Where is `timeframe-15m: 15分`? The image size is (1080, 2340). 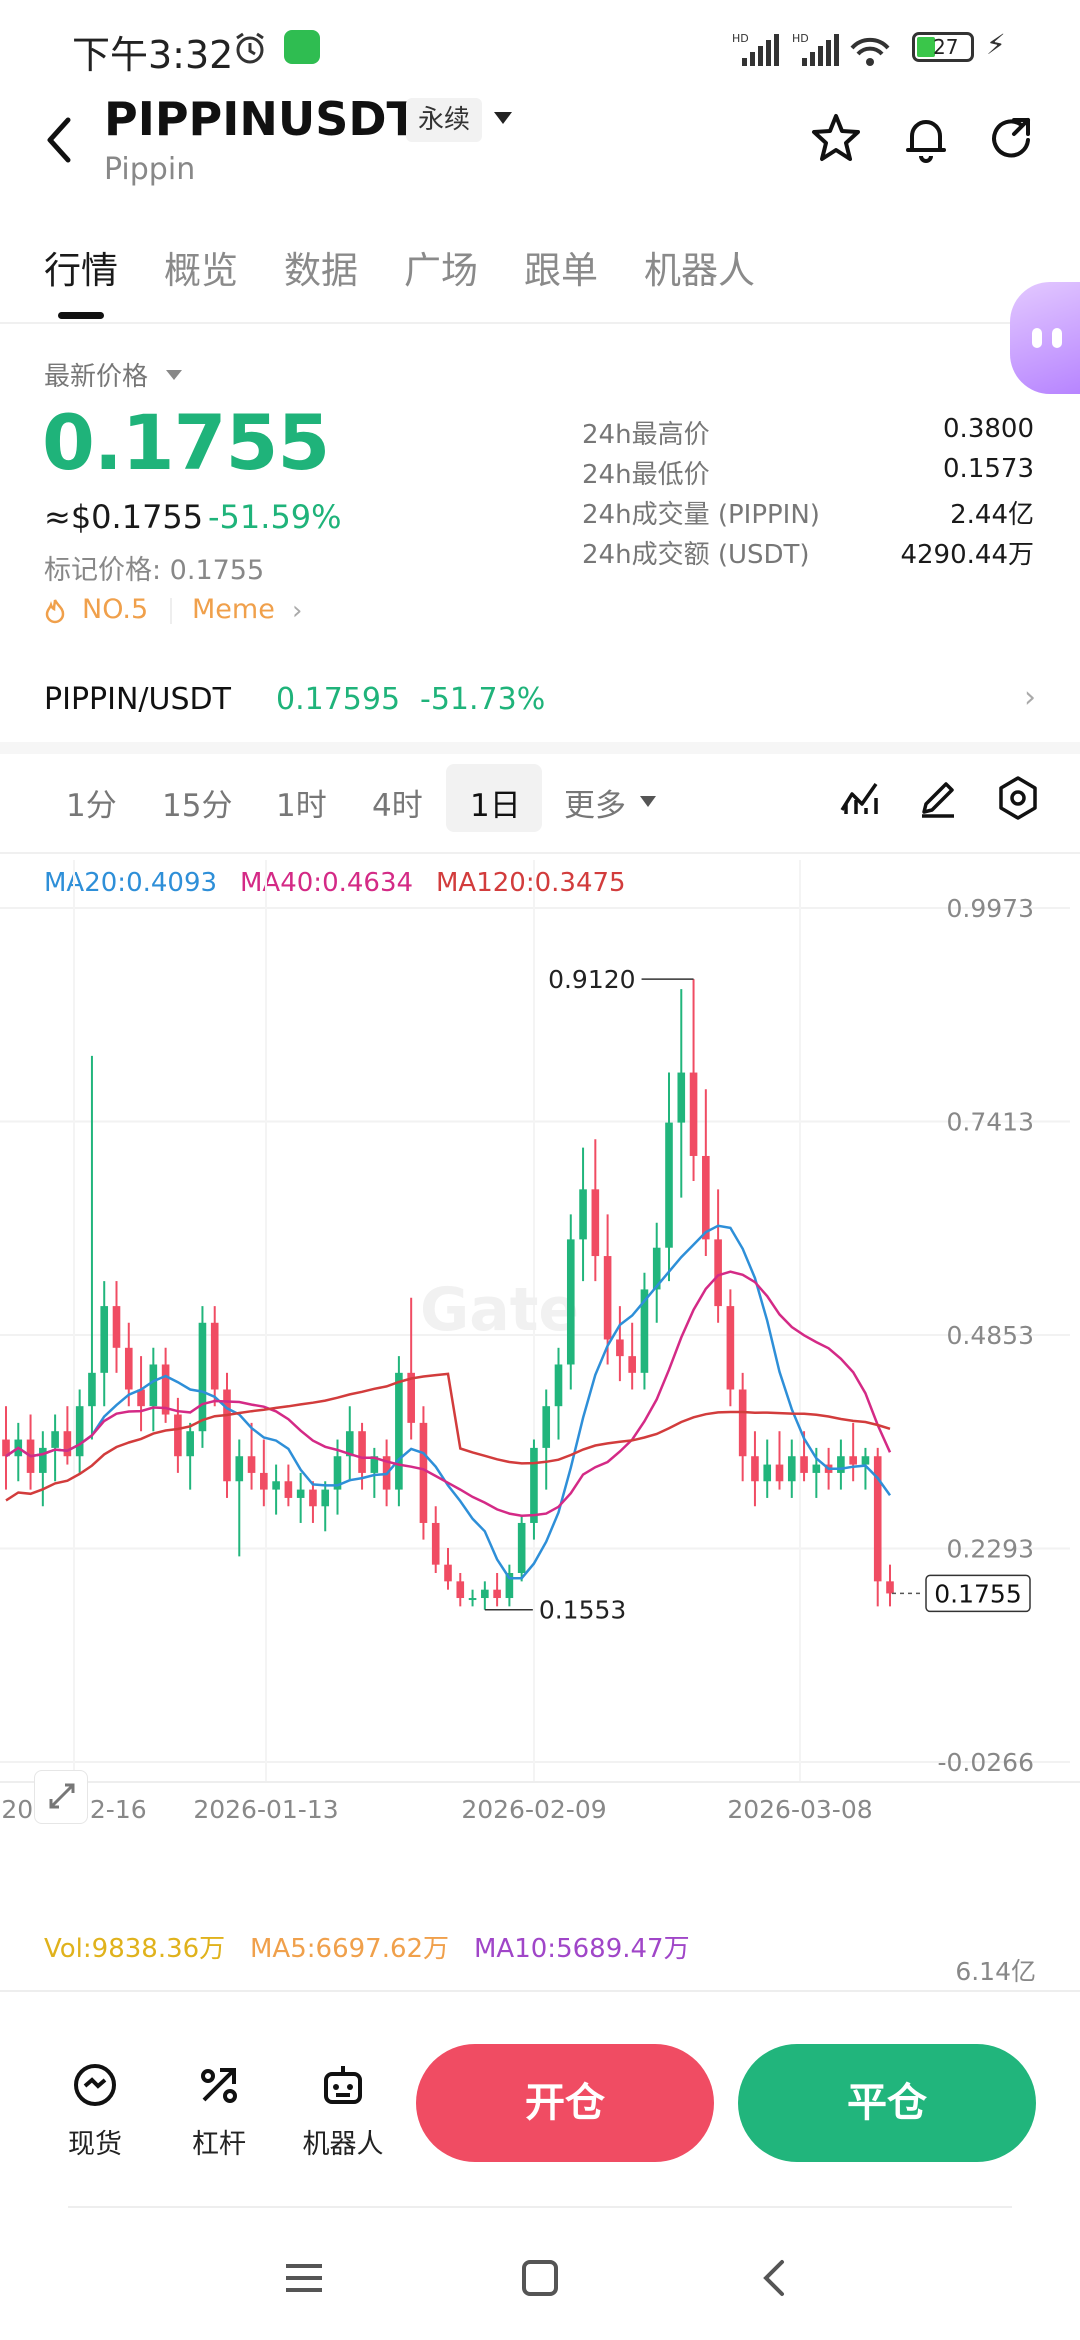
timeframe-15m: 15分 is located at coordinates (197, 806).